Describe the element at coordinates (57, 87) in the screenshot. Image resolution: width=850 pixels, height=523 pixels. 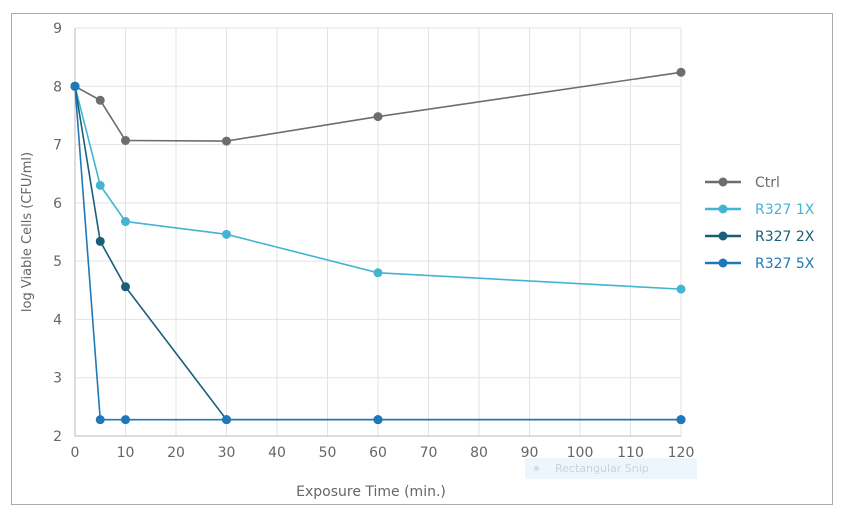
I see `y-tick-label: 8` at that location.